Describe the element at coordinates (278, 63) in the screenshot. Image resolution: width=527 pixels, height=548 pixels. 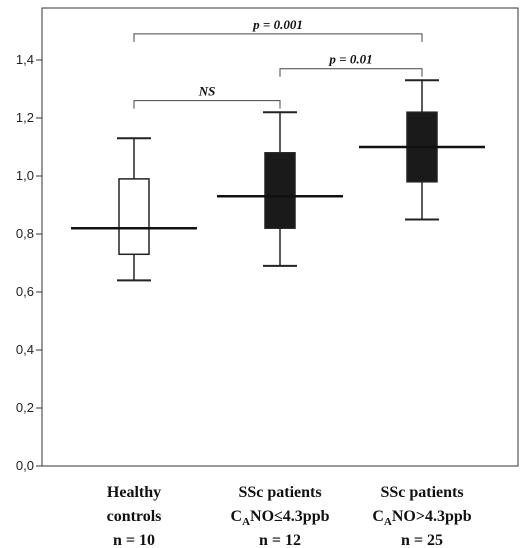
I see `significance-brackets: NS p = 0.01 p = 0.001` at that location.